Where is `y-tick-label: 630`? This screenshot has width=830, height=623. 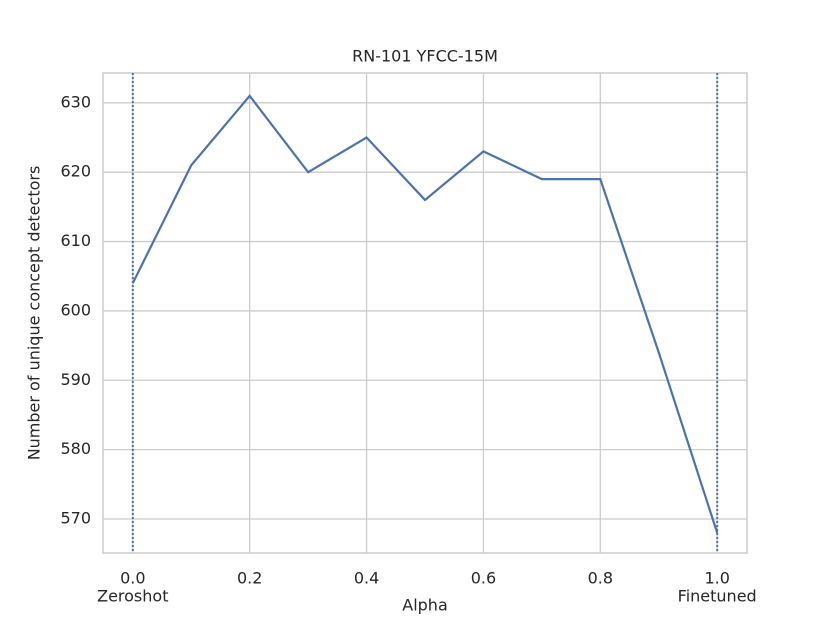 y-tick-label: 630 is located at coordinates (75, 101).